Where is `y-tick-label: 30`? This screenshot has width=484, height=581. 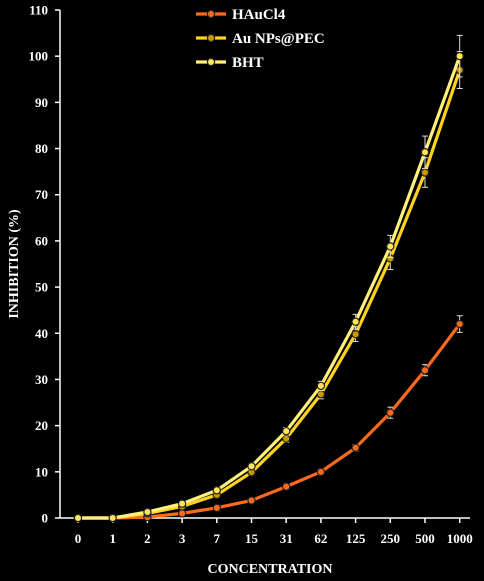 y-tick-label: 30 is located at coordinates (41, 379).